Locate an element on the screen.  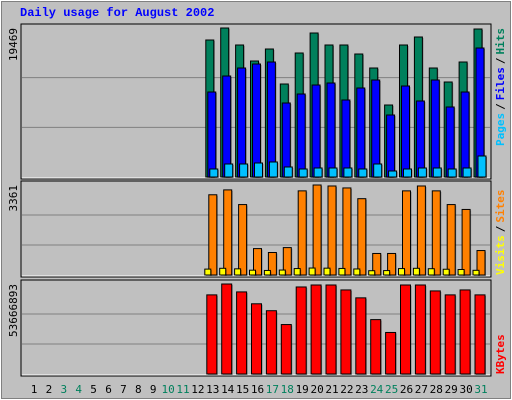
legend-entry: Sites is located at coordinates (500, 206).